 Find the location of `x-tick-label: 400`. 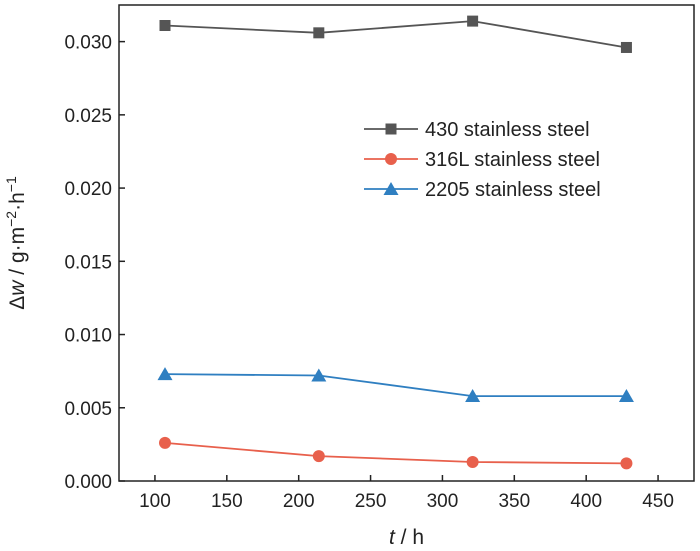

x-tick-label: 400 is located at coordinates (586, 501).